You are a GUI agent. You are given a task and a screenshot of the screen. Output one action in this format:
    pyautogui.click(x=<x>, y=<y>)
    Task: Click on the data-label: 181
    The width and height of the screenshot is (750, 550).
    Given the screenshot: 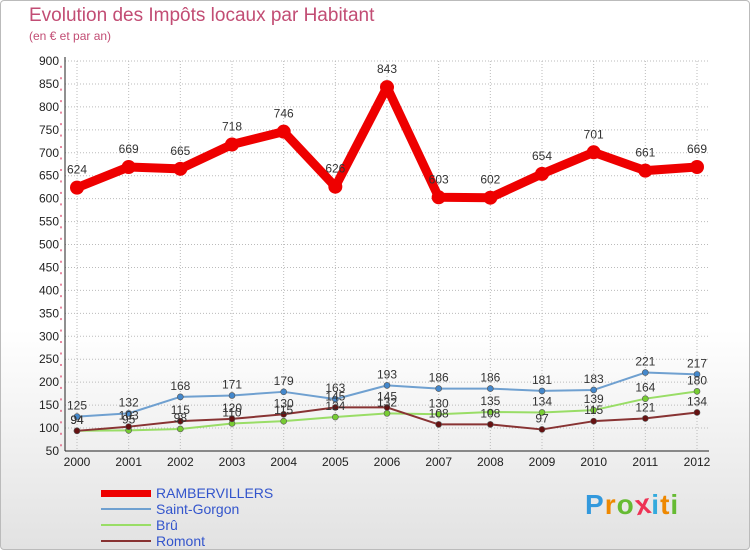 What is the action you would take?
    pyautogui.click(x=542, y=380)
    